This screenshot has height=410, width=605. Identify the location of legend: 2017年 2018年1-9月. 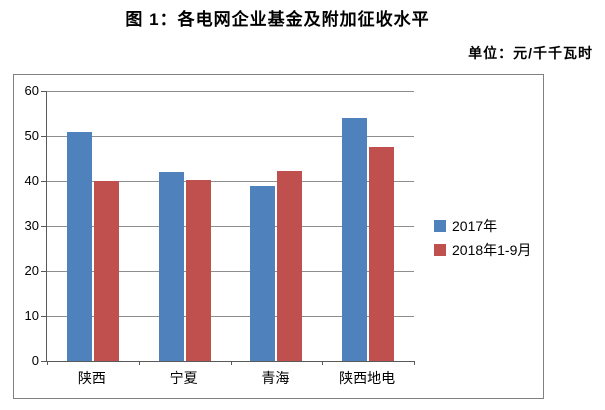
(482, 238).